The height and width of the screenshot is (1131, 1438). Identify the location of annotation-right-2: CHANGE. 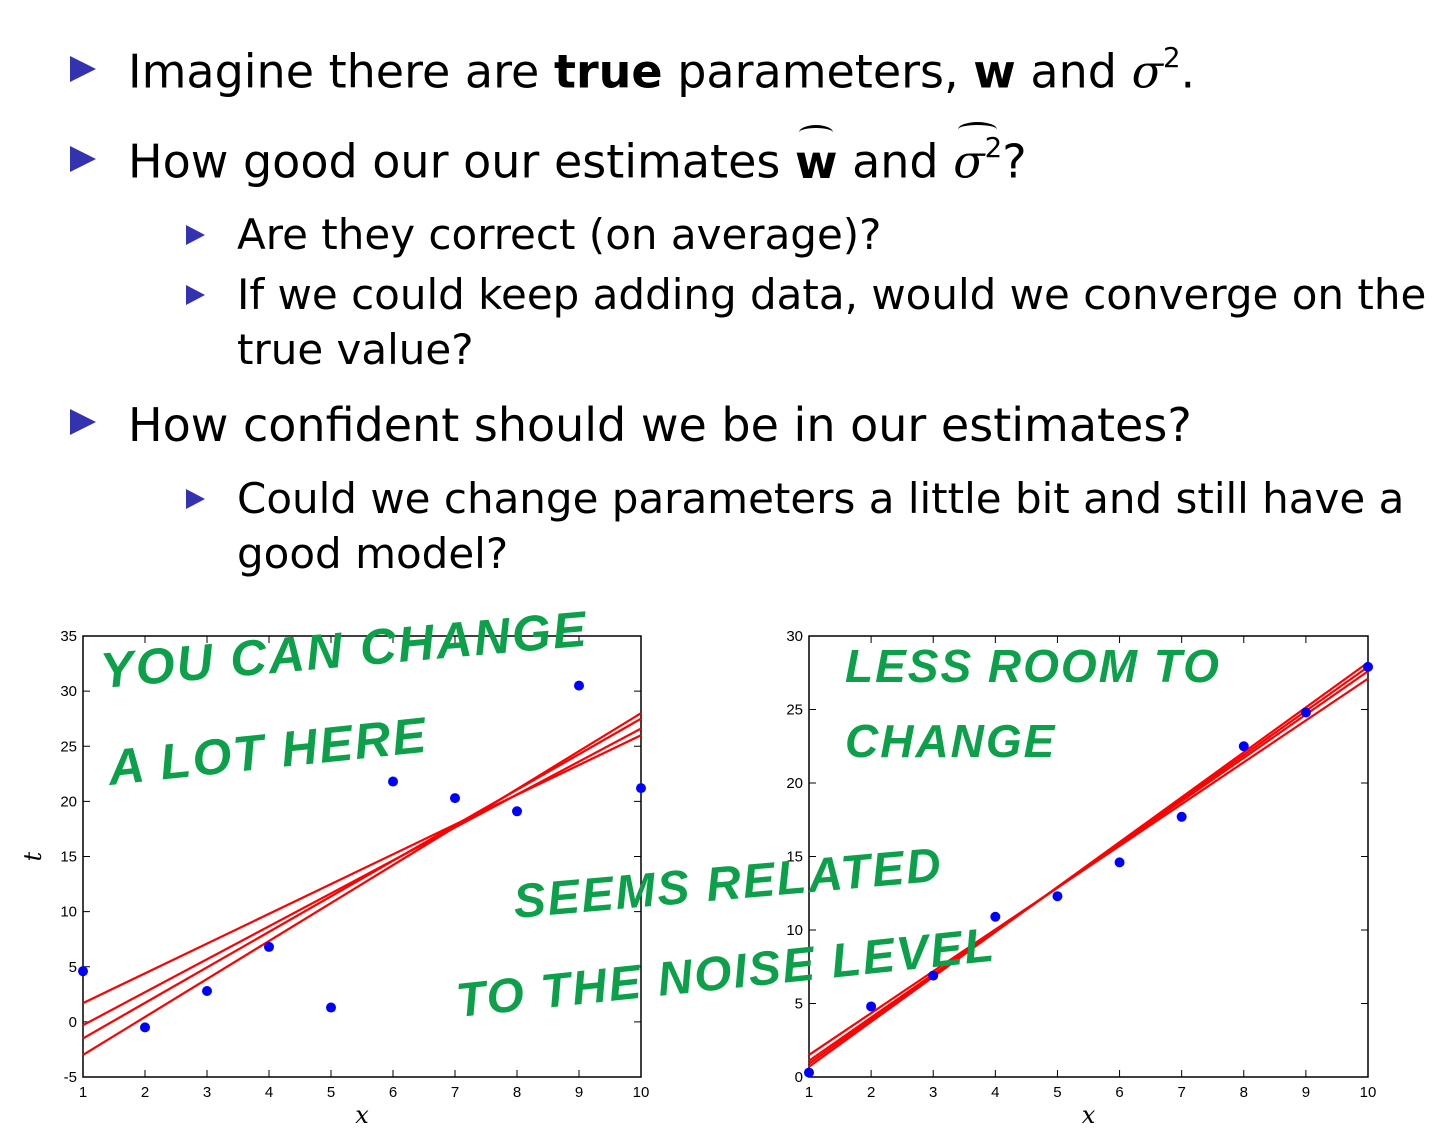
(950, 741).